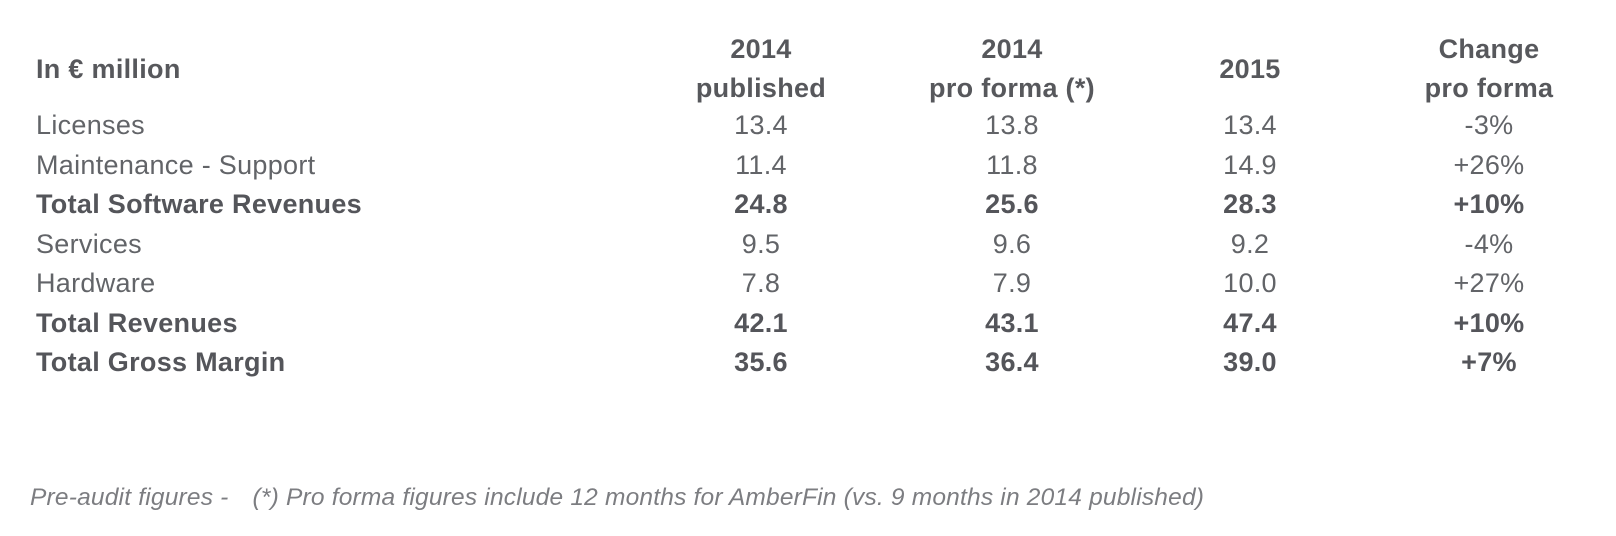 The width and height of the screenshot is (1616, 536). I want to click on cell-2014-pro-forma: 13.8, so click(1012, 125).